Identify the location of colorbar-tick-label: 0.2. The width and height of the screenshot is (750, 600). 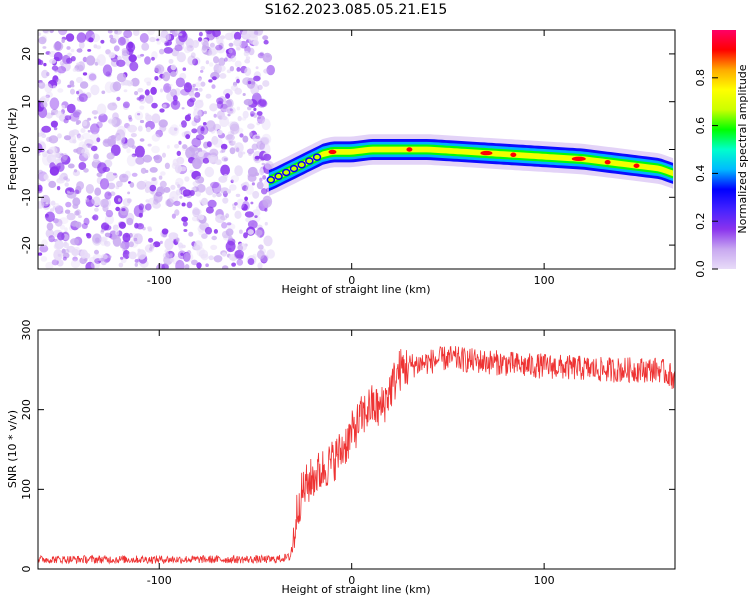
(700, 221).